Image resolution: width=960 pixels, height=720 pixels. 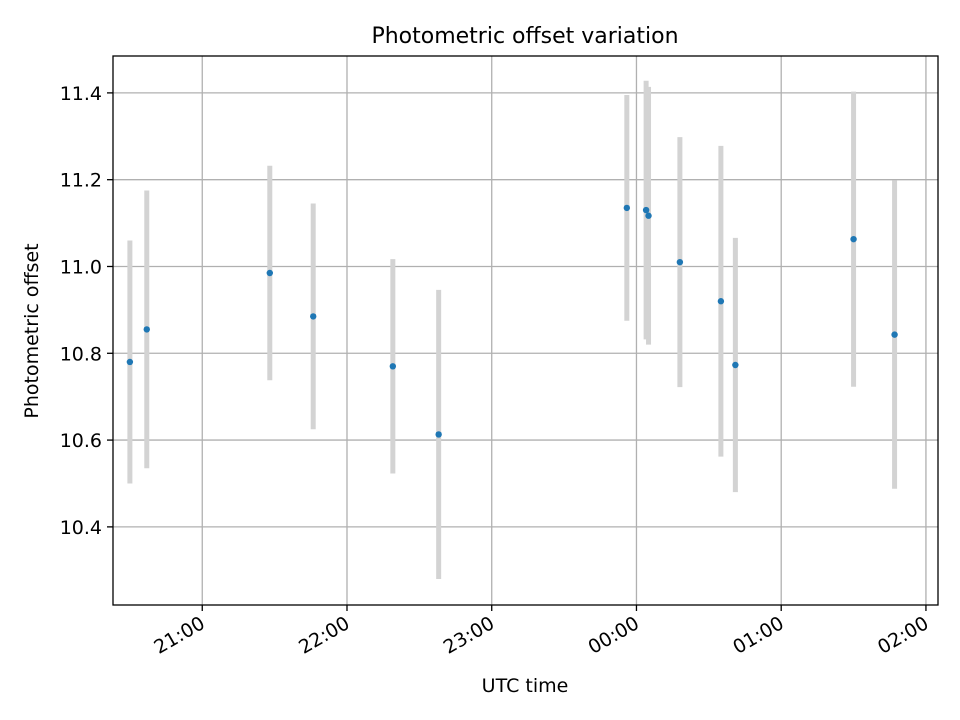 I want to click on y-tick-label: 11.2, so click(x=81, y=181).